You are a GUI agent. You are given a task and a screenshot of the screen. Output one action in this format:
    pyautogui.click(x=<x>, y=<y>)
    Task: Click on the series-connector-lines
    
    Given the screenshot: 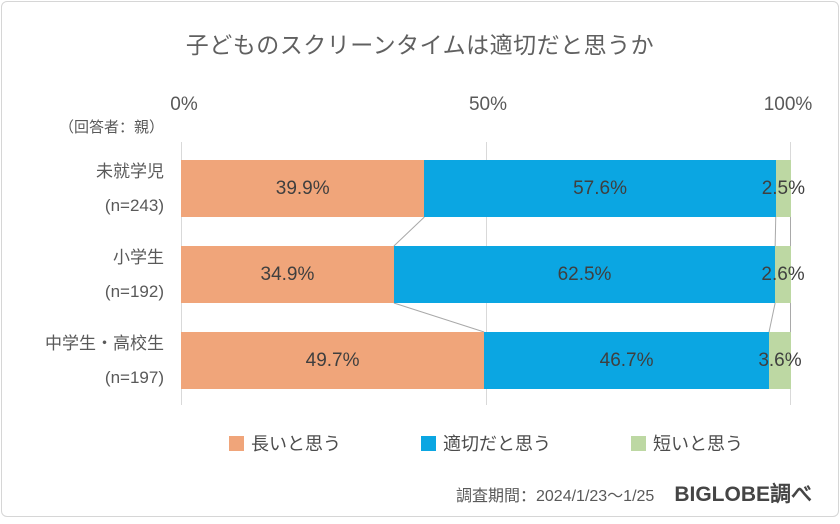 What is the action you would take?
    pyautogui.click(x=592, y=274)
    